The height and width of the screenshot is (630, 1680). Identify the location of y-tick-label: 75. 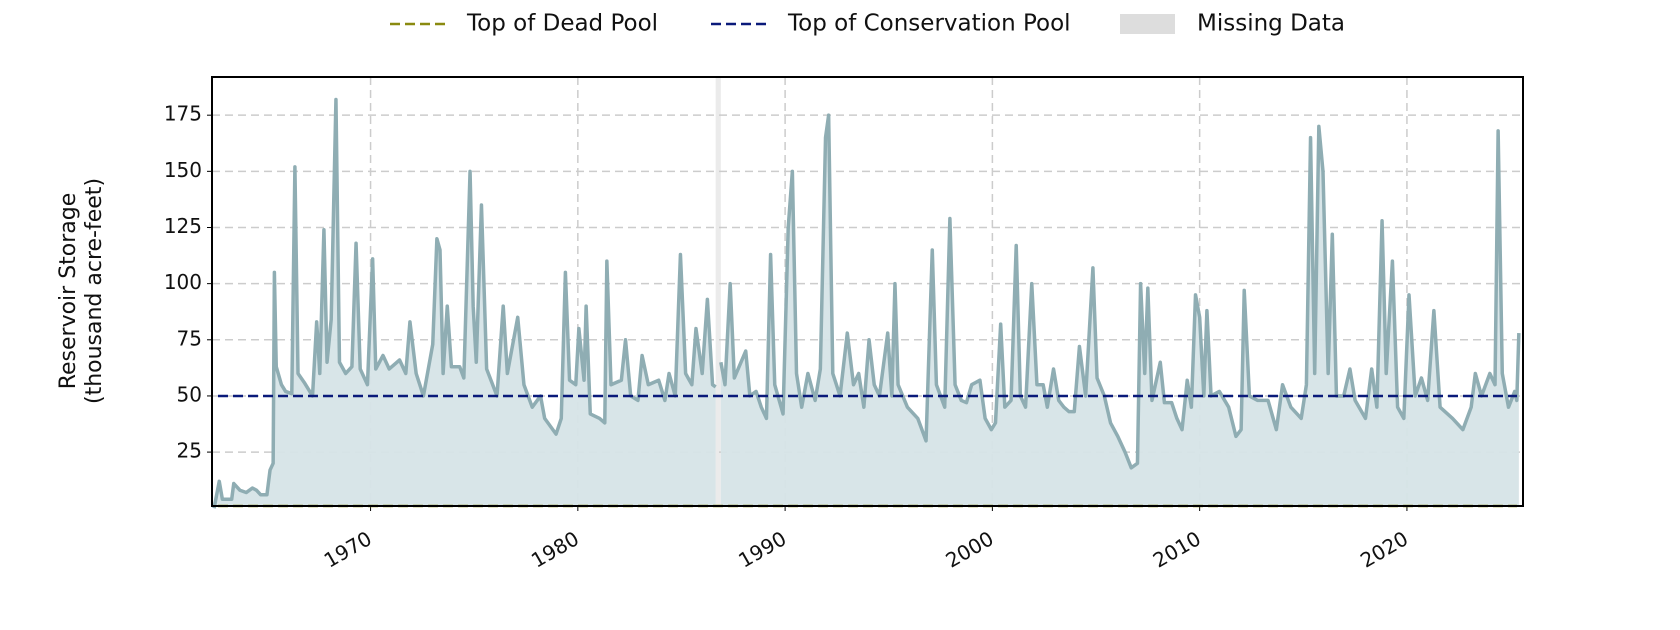
(189, 338).